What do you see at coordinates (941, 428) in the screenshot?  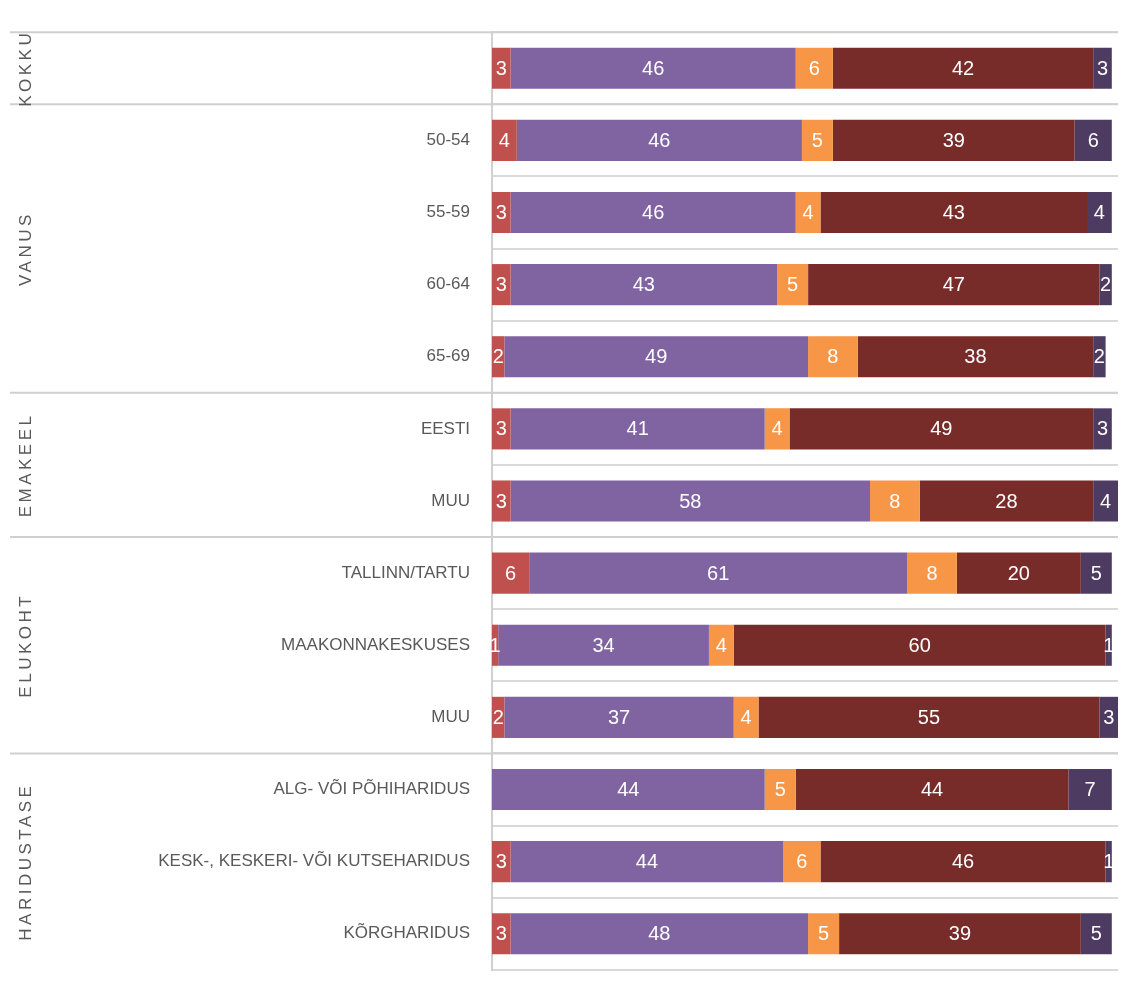 I see `data-label: 49` at bounding box center [941, 428].